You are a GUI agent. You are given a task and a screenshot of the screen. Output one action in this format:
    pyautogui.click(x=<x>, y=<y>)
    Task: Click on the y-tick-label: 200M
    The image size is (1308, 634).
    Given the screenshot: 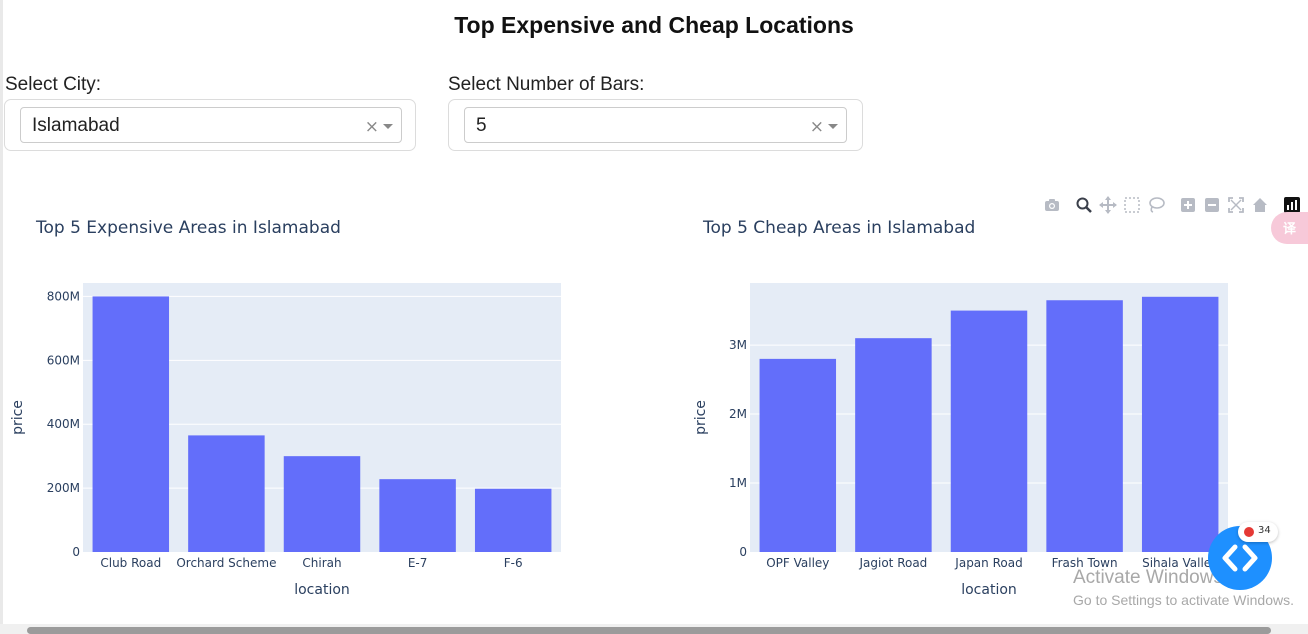 What is the action you would take?
    pyautogui.click(x=63, y=488)
    